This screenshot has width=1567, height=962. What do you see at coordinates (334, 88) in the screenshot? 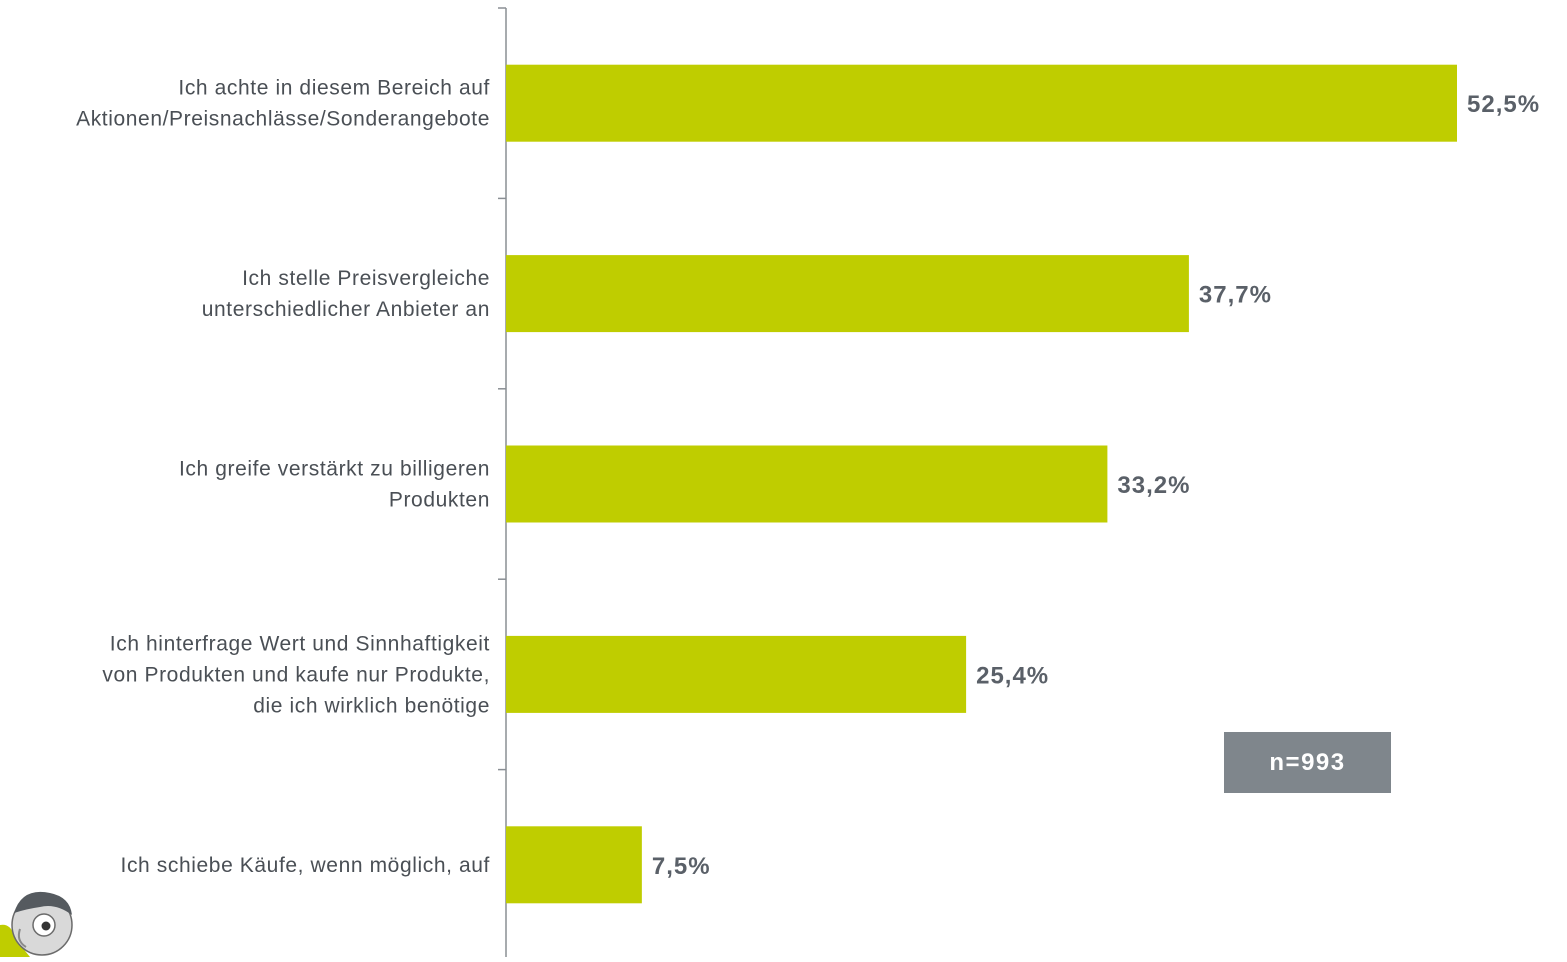
I see `category-label-line: Ich achte in diesem Bereich auf` at bounding box center [334, 88].